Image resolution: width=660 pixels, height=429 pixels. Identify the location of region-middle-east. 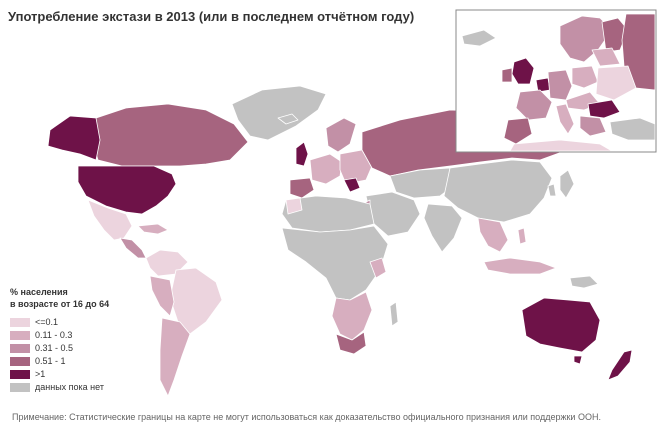
(393, 214).